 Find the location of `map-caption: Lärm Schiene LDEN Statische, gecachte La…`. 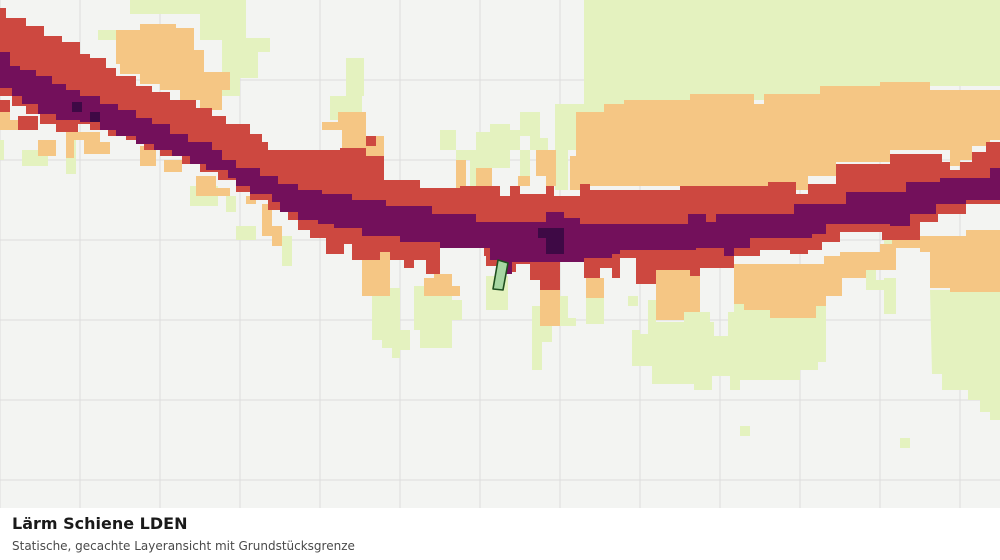

map-caption: Lärm Schiene LDEN Statische, gecachte La… is located at coordinates (500, 534).